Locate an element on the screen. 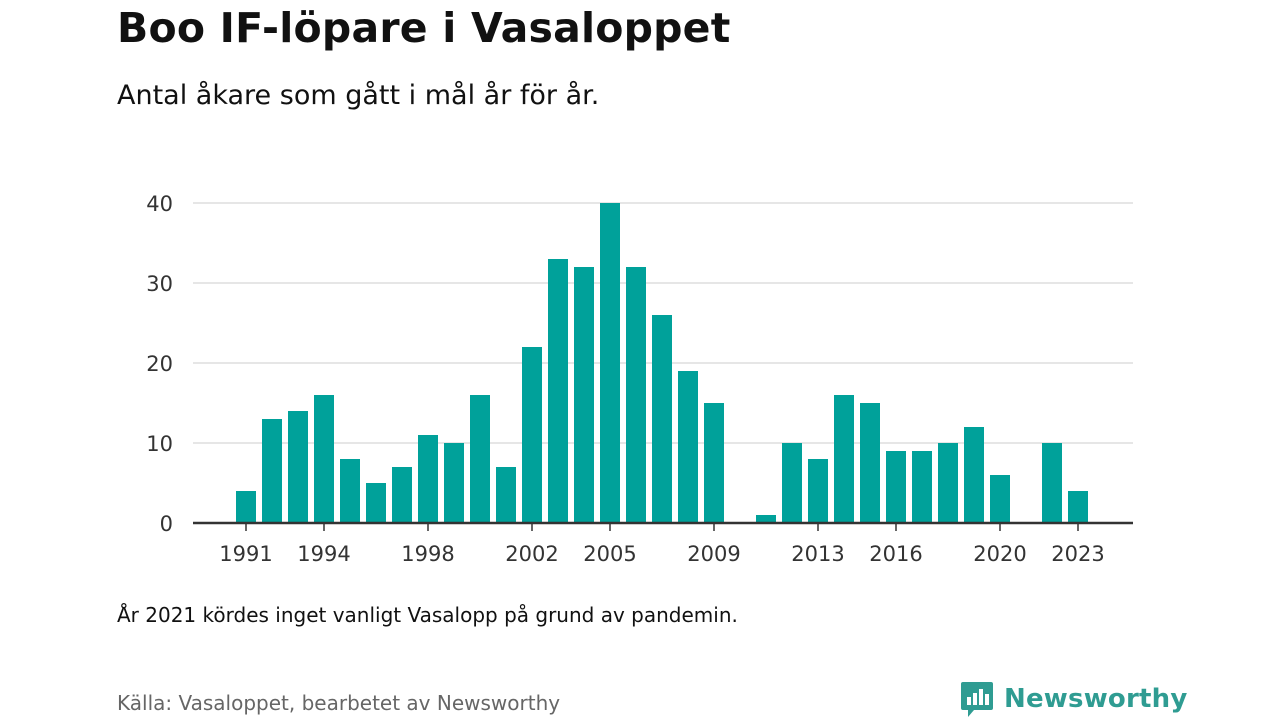  chart-title: Boo IF-löpare i Vasaloppet is located at coordinates (424, 28).